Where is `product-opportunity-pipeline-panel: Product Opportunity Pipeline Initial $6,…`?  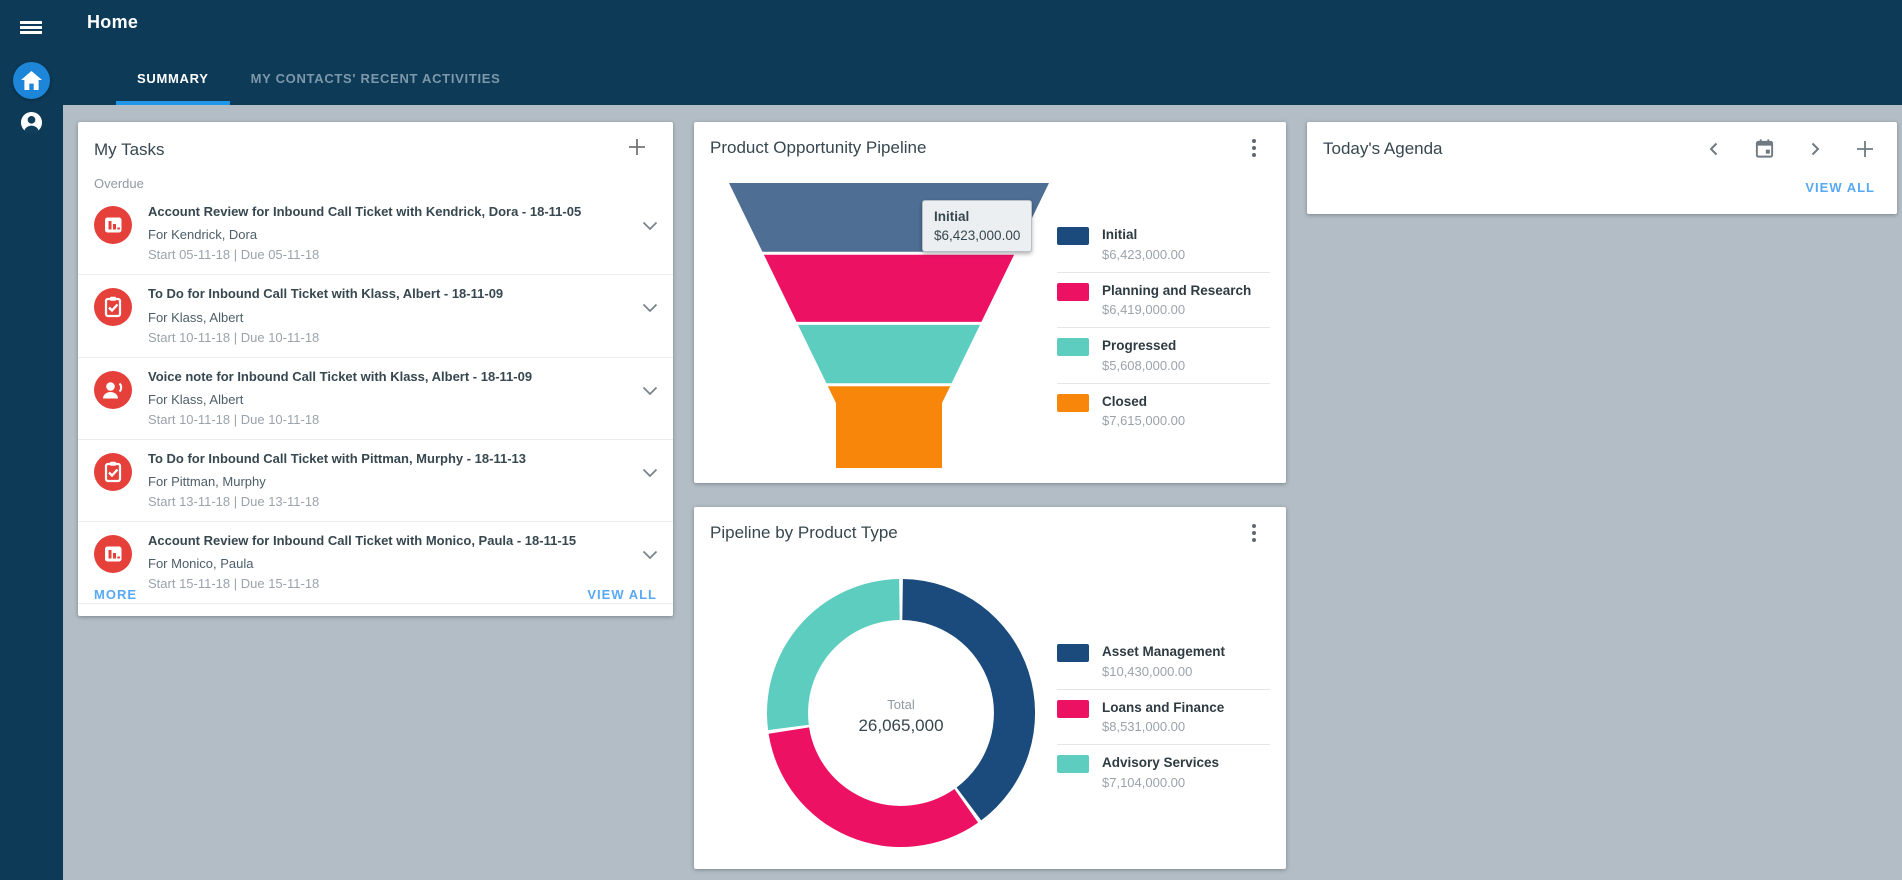
product-opportunity-pipeline-panel: Product Opportunity Pipeline Initial $6,… is located at coordinates (990, 302).